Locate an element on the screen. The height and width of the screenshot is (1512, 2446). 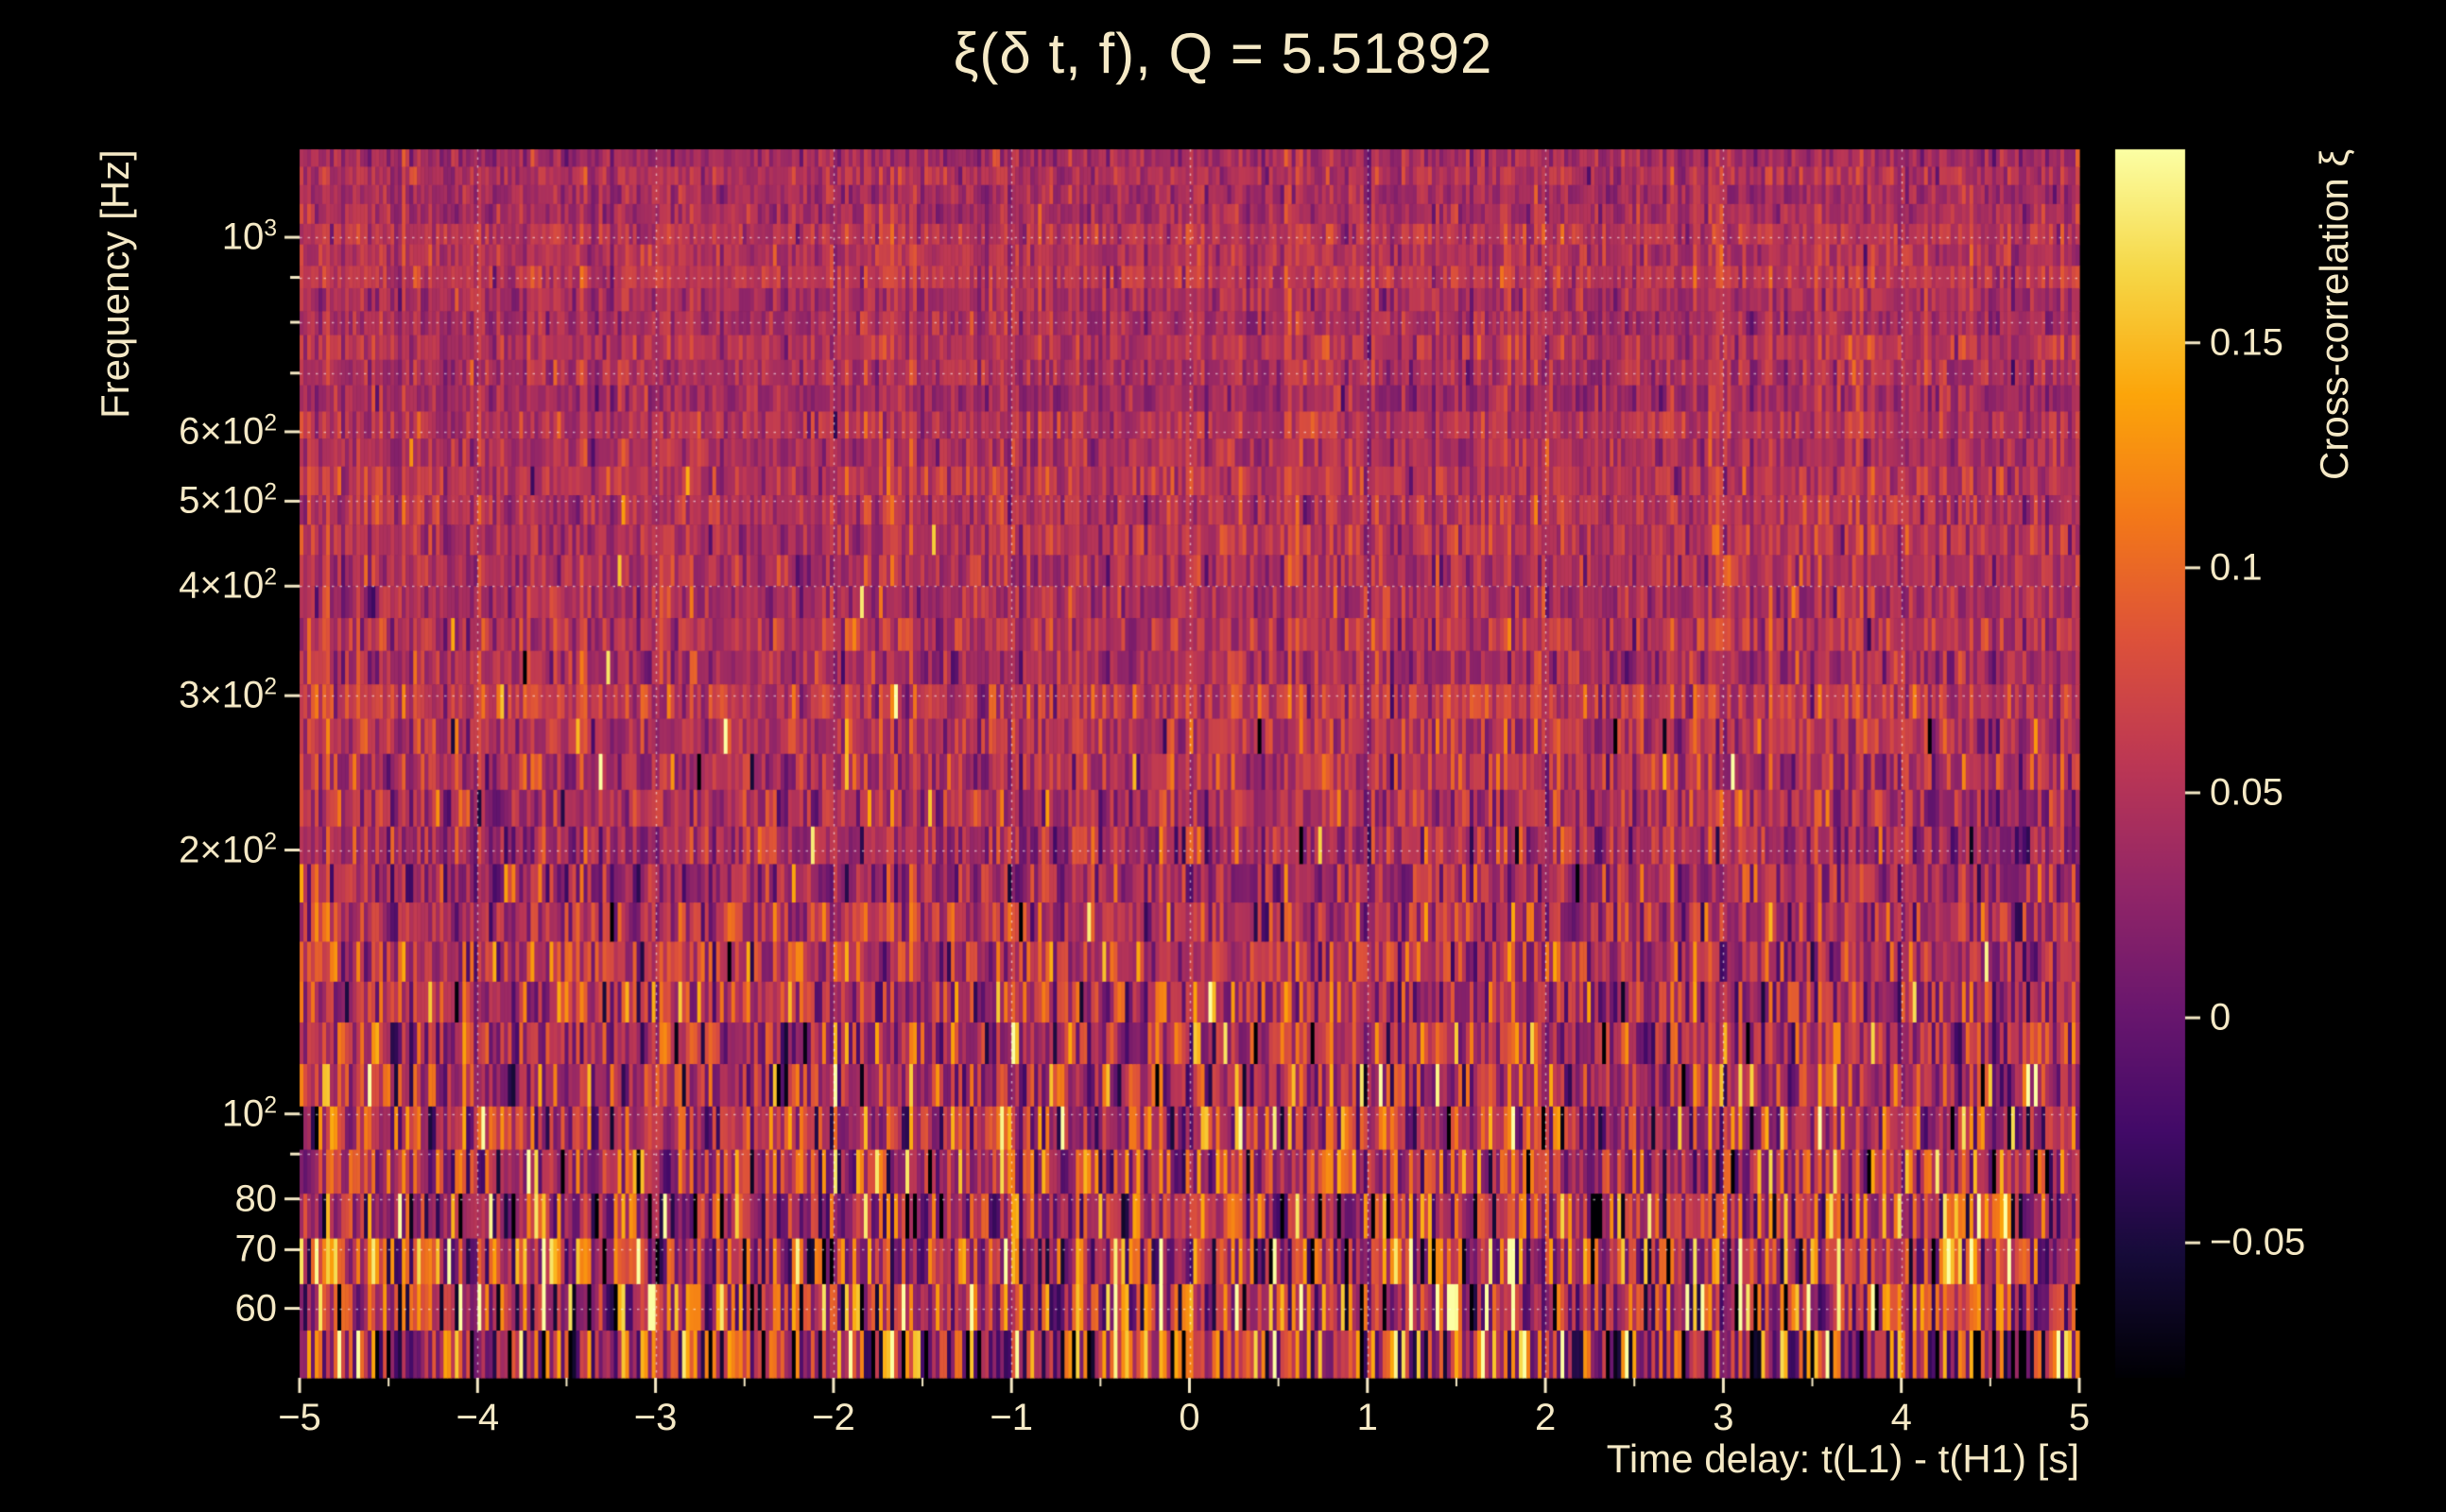
colorbar-tick-label: 0.1 is located at coordinates (2236, 567).